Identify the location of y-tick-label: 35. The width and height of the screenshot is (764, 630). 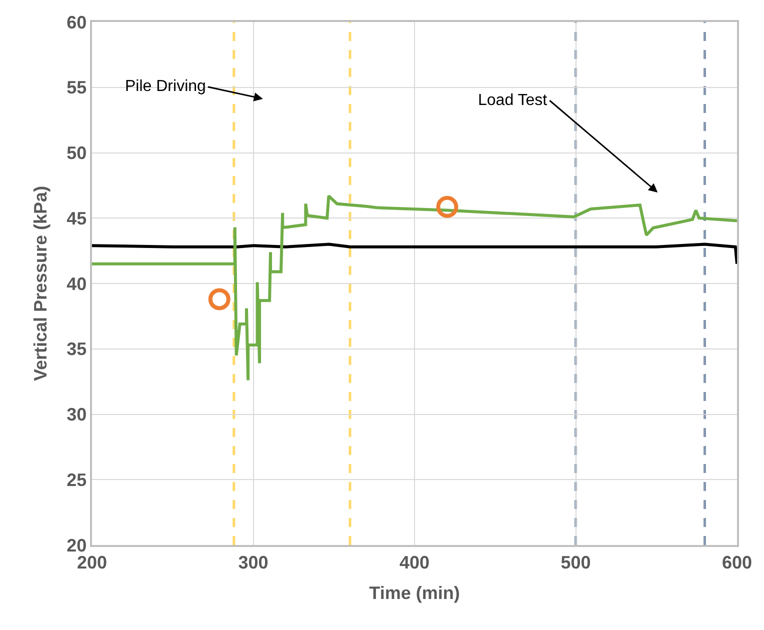
(76, 349).